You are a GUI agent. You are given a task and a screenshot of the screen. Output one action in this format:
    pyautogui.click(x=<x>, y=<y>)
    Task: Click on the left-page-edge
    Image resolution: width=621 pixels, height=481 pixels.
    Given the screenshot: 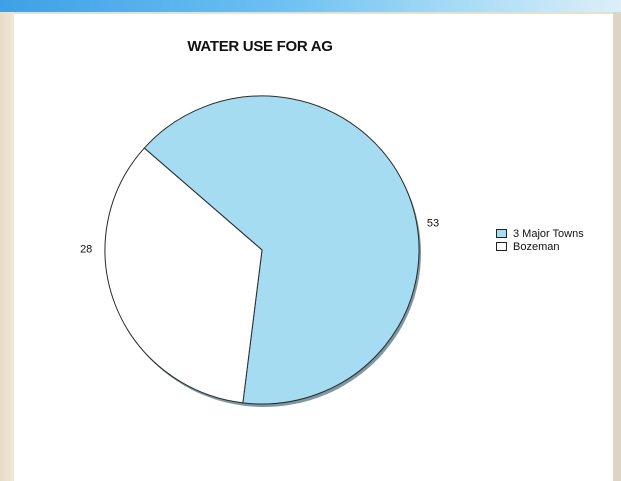 What is the action you would take?
    pyautogui.click(x=7, y=246)
    